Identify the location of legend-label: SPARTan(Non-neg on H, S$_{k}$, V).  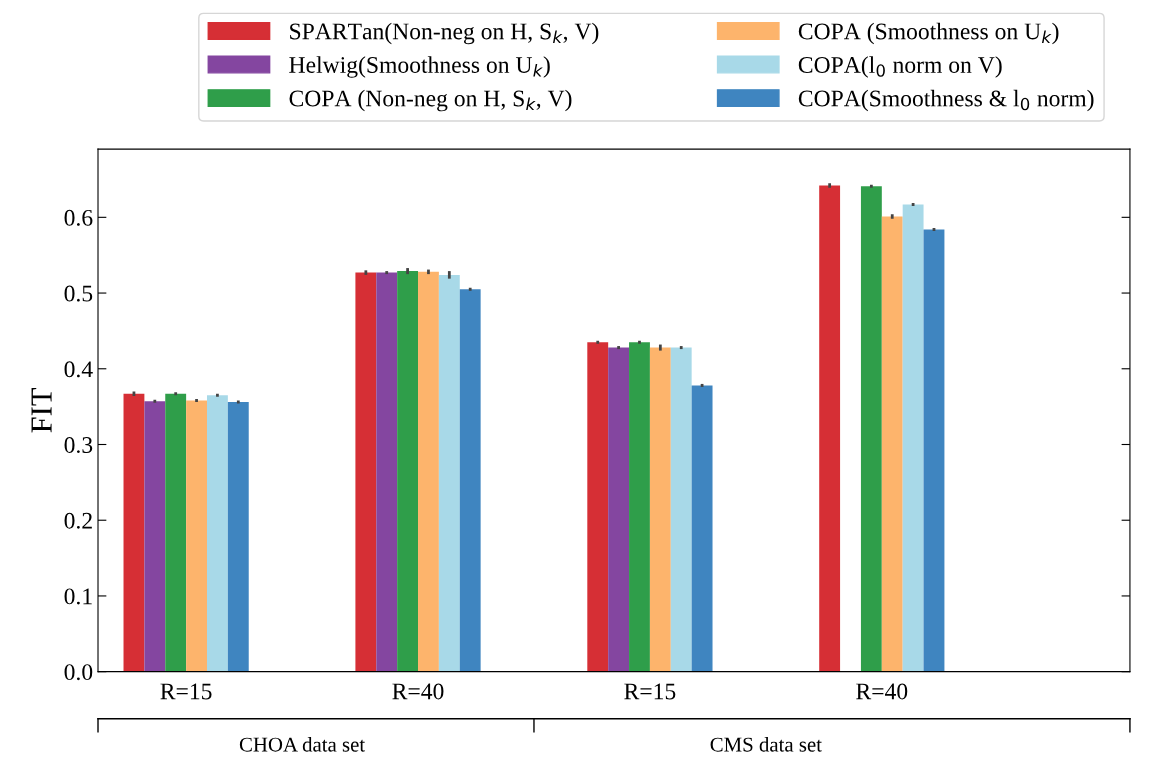
(444, 33).